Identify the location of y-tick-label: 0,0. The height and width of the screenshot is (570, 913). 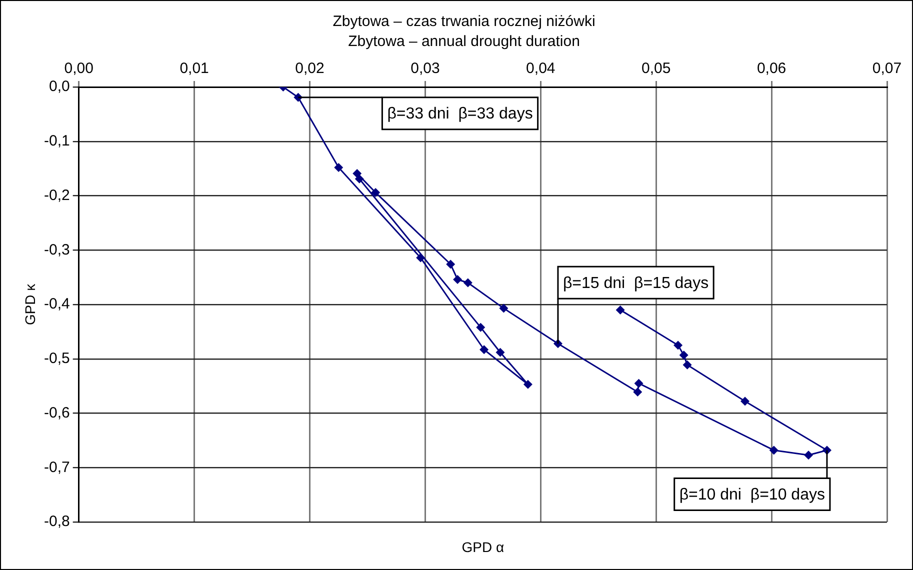
(59, 87).